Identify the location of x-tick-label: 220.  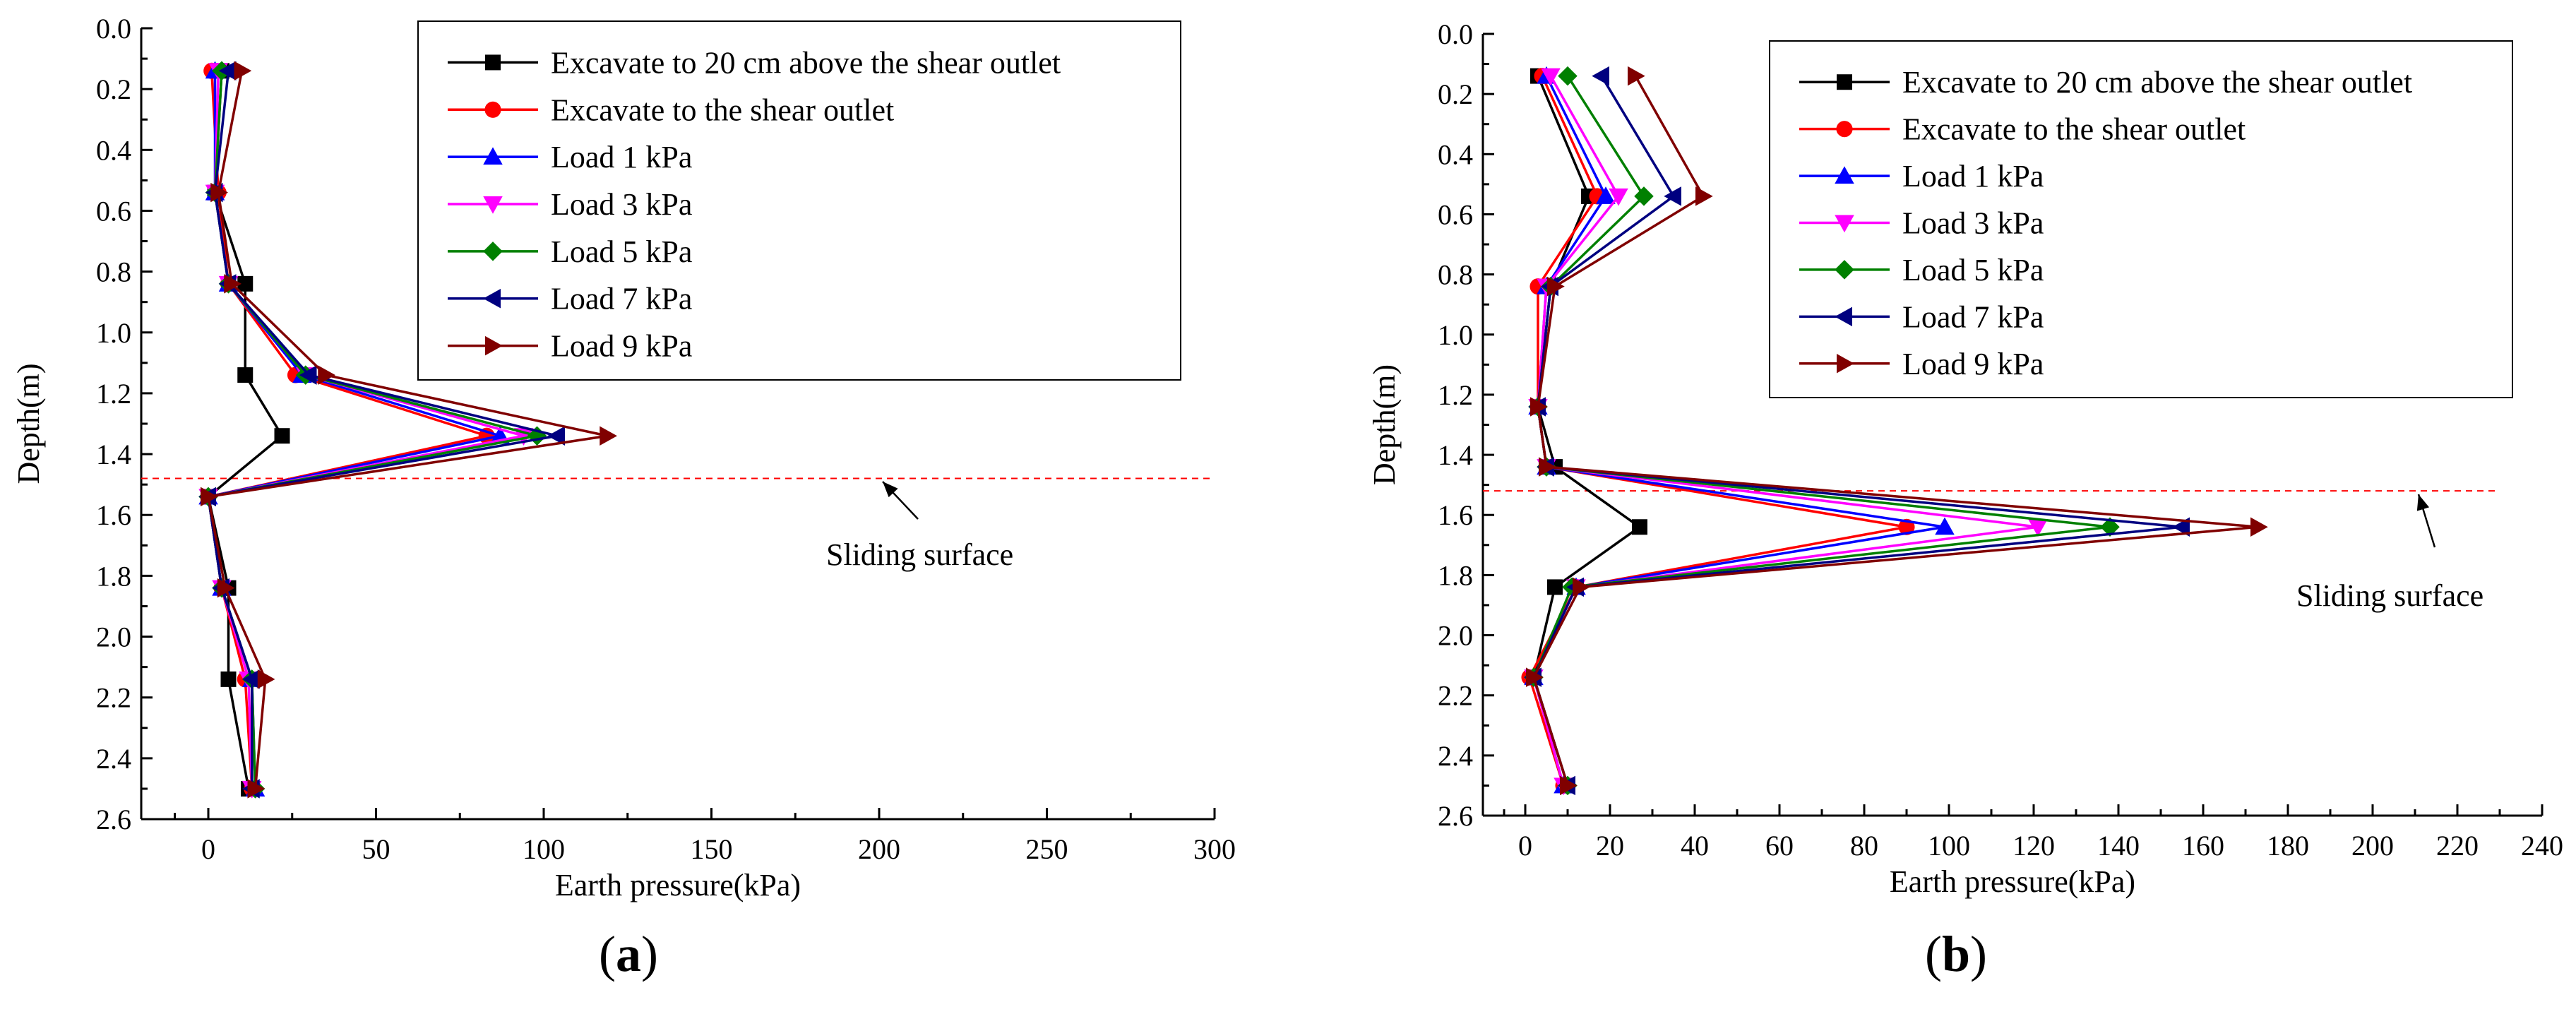
(2457, 846).